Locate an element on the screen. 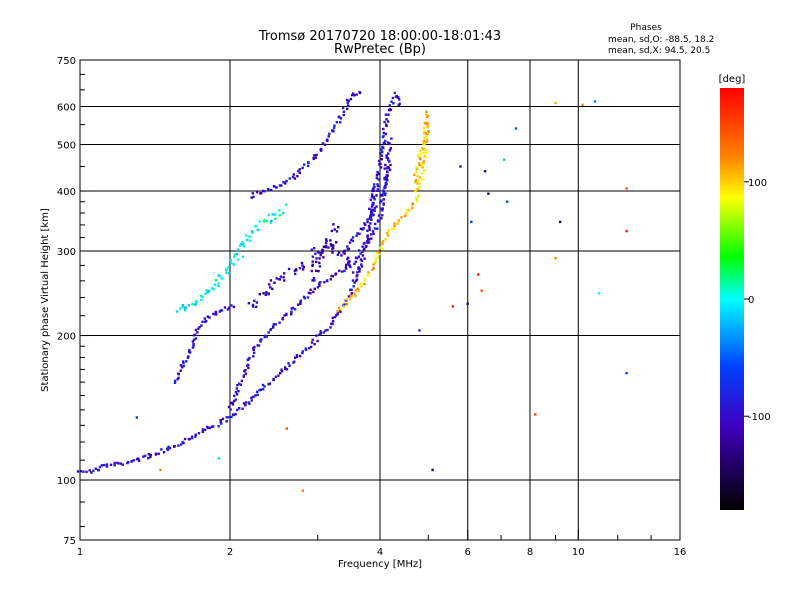 The image size is (800, 600). x-tick-label: 10 is located at coordinates (578, 552).